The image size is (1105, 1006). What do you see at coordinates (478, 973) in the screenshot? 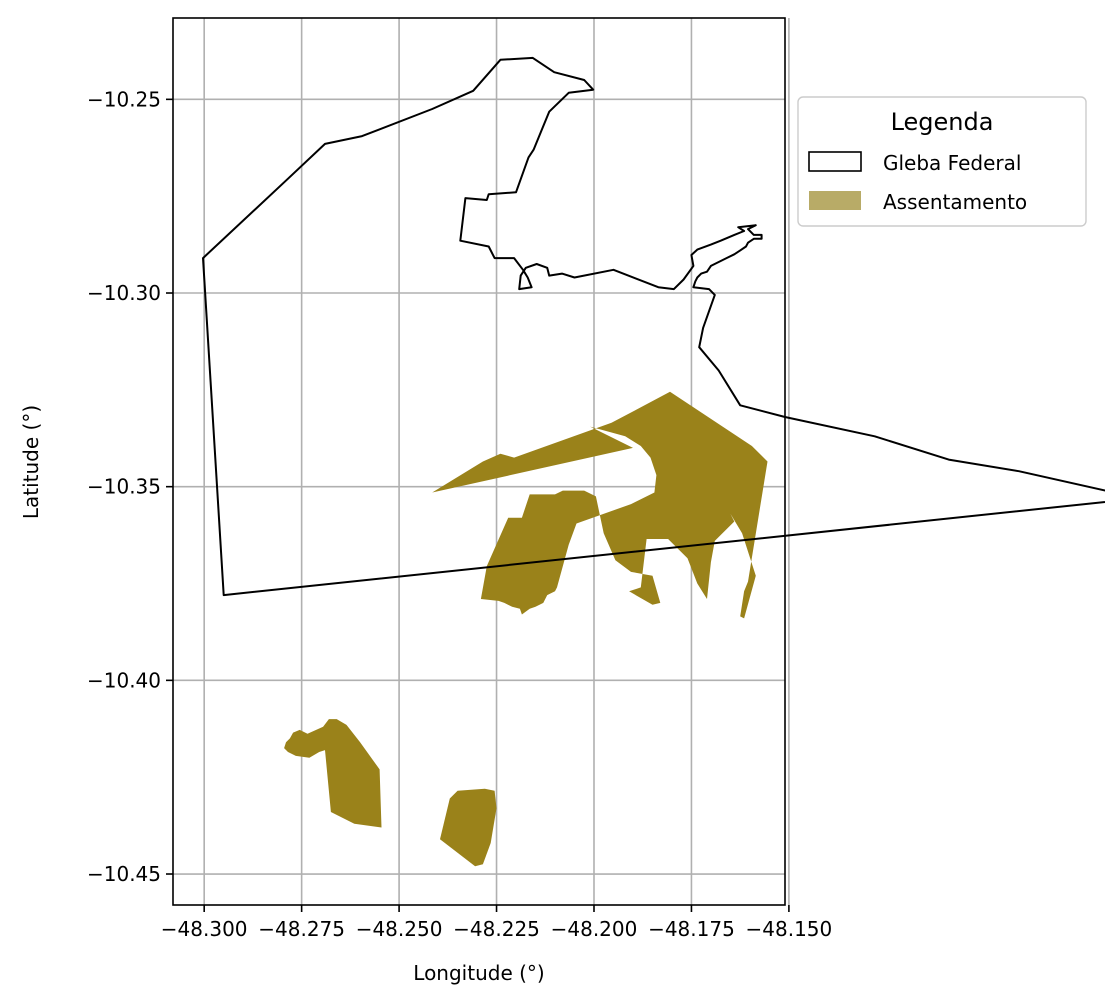
I see `x-axis-label: Longitude (°)` at bounding box center [478, 973].